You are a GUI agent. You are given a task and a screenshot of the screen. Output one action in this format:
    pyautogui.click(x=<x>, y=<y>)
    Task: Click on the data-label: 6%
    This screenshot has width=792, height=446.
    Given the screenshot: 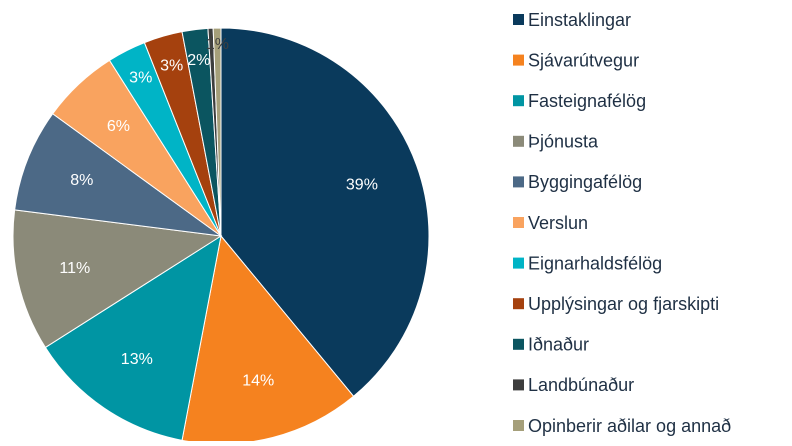 What is the action you would take?
    pyautogui.click(x=118, y=126)
    